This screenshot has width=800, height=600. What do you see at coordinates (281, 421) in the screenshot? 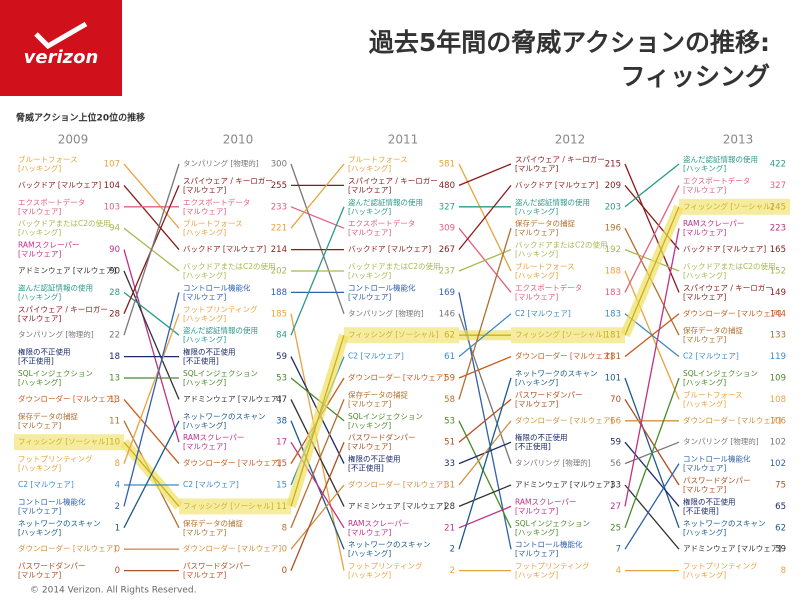
I see `item-value: 38` at bounding box center [281, 421].